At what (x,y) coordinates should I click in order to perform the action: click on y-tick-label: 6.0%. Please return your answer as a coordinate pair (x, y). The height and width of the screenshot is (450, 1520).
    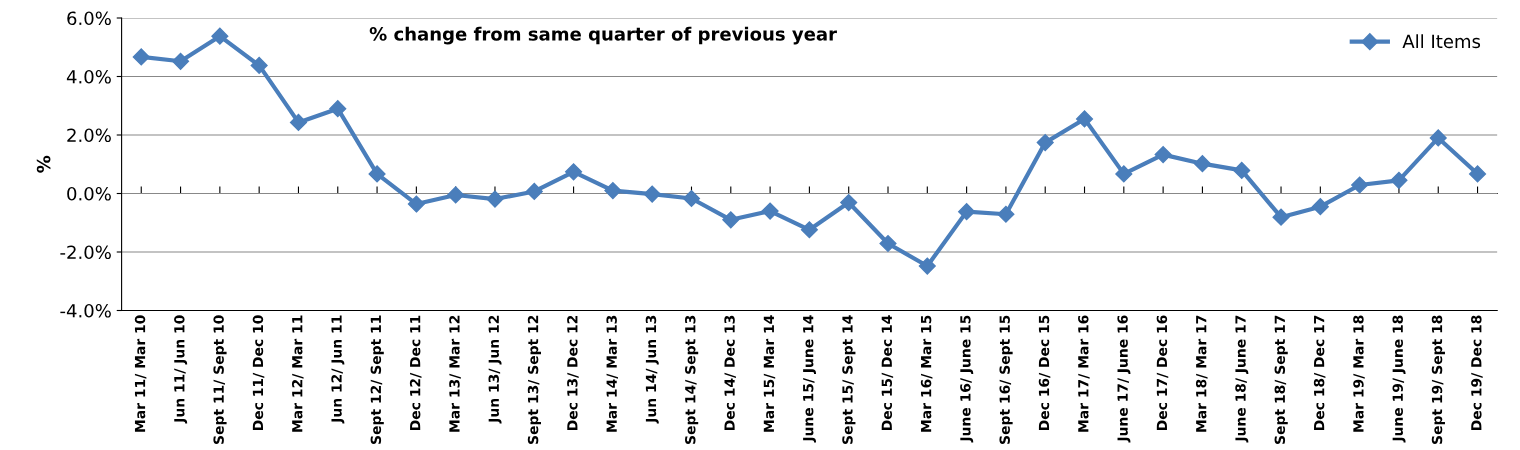
    Looking at the image, I should click on (89, 18).